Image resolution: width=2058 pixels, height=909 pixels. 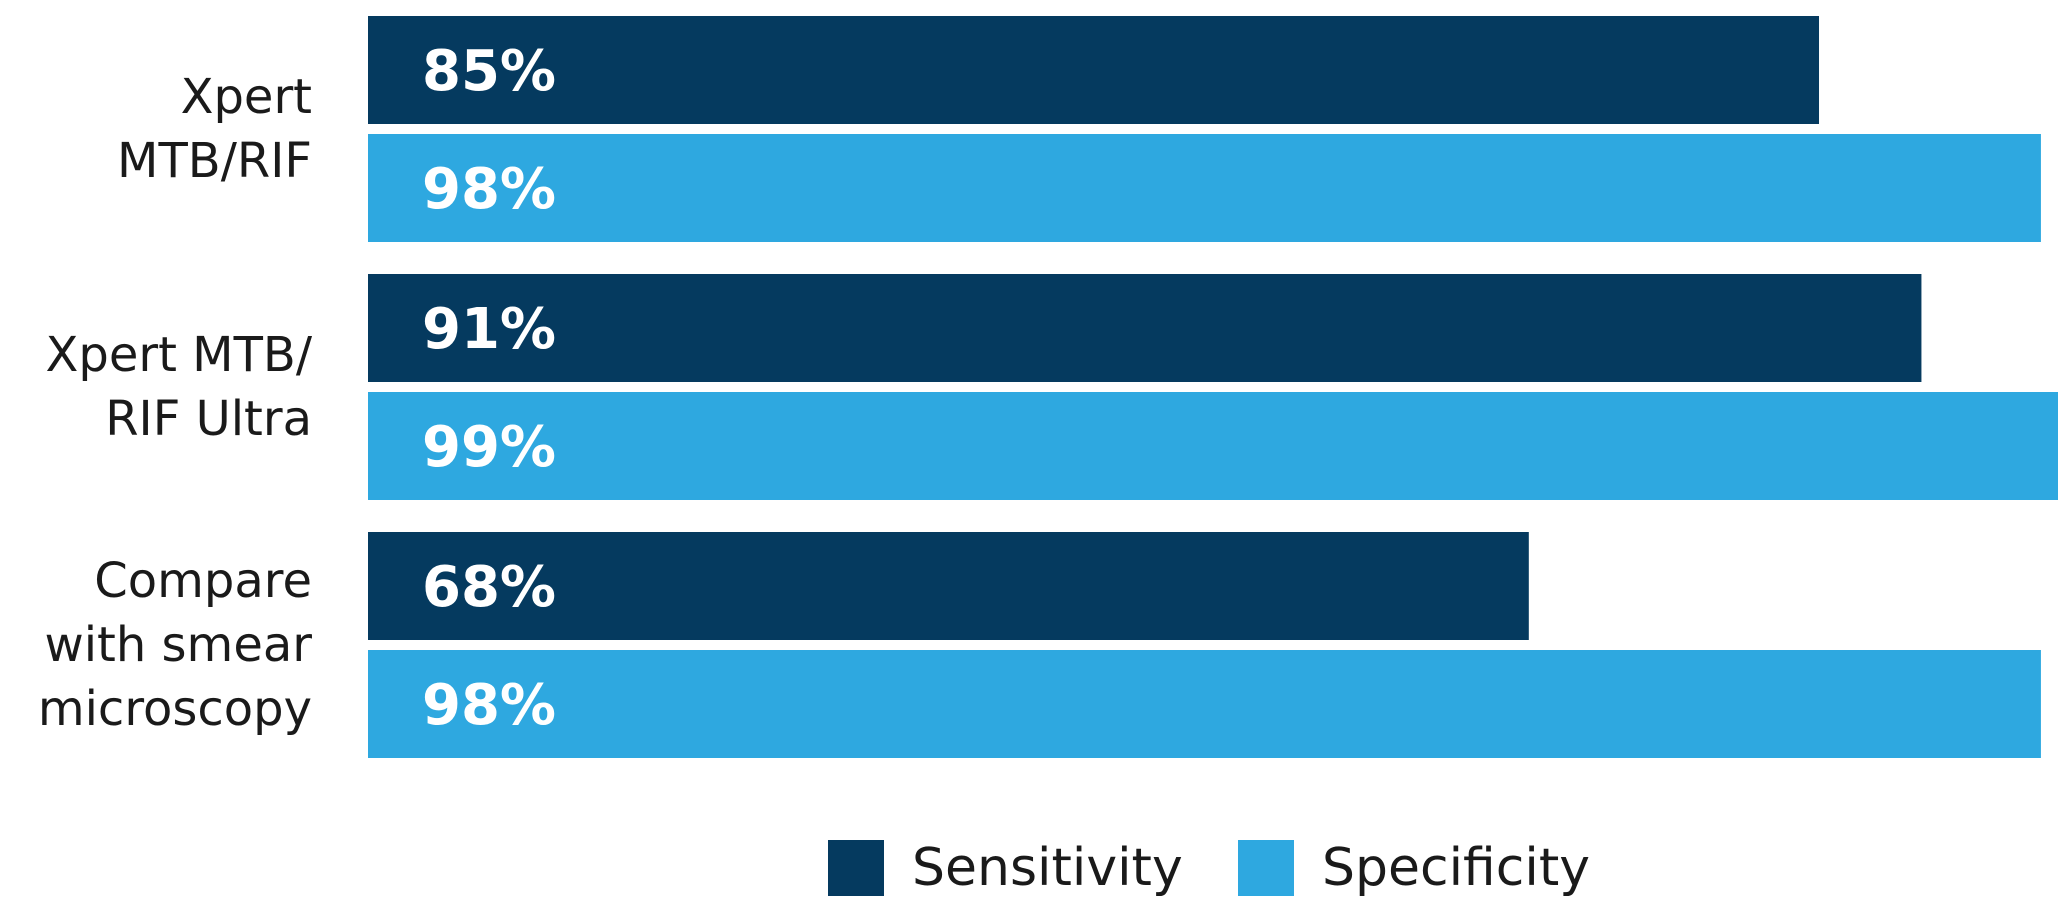 I want to click on legend-label-sensitivity: Sensitivity, so click(x=1047, y=868).